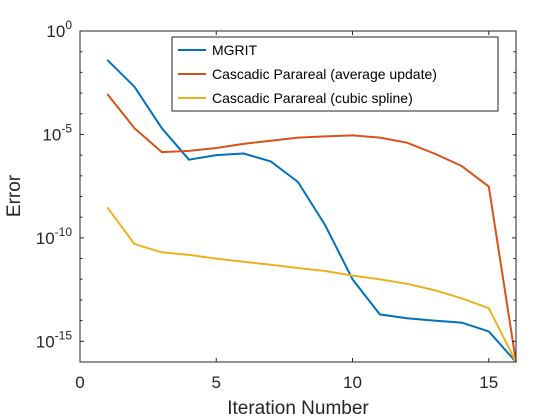  What do you see at coordinates (324, 74) in the screenshot?
I see `legend-label-1: Cascadic Parareal (average update)` at bounding box center [324, 74].